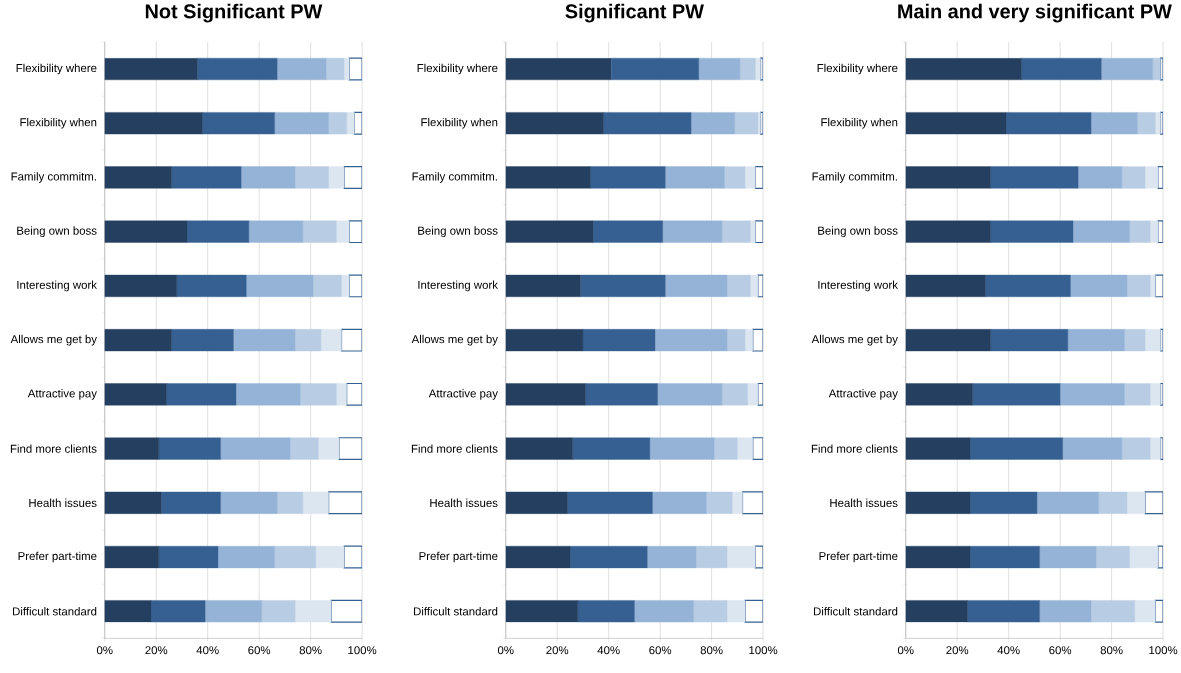  Describe the element at coordinates (57, 231) in the screenshot. I see `y-tick-label: Being own boss` at that location.